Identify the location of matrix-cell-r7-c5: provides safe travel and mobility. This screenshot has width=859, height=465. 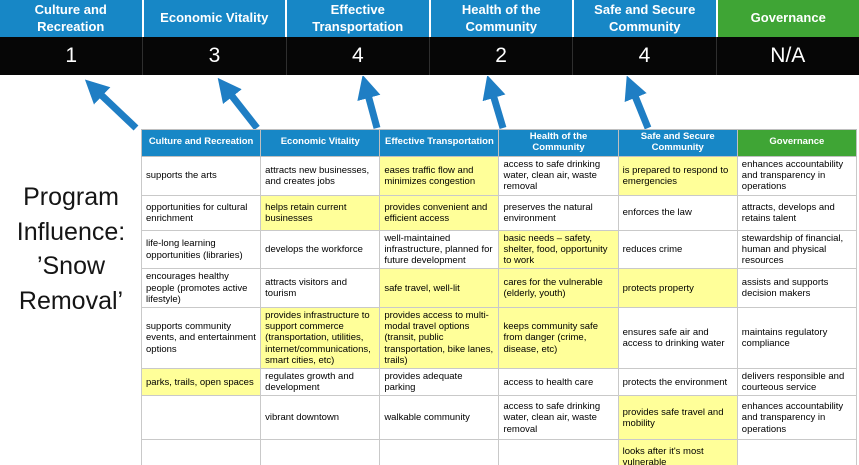
(677, 418).